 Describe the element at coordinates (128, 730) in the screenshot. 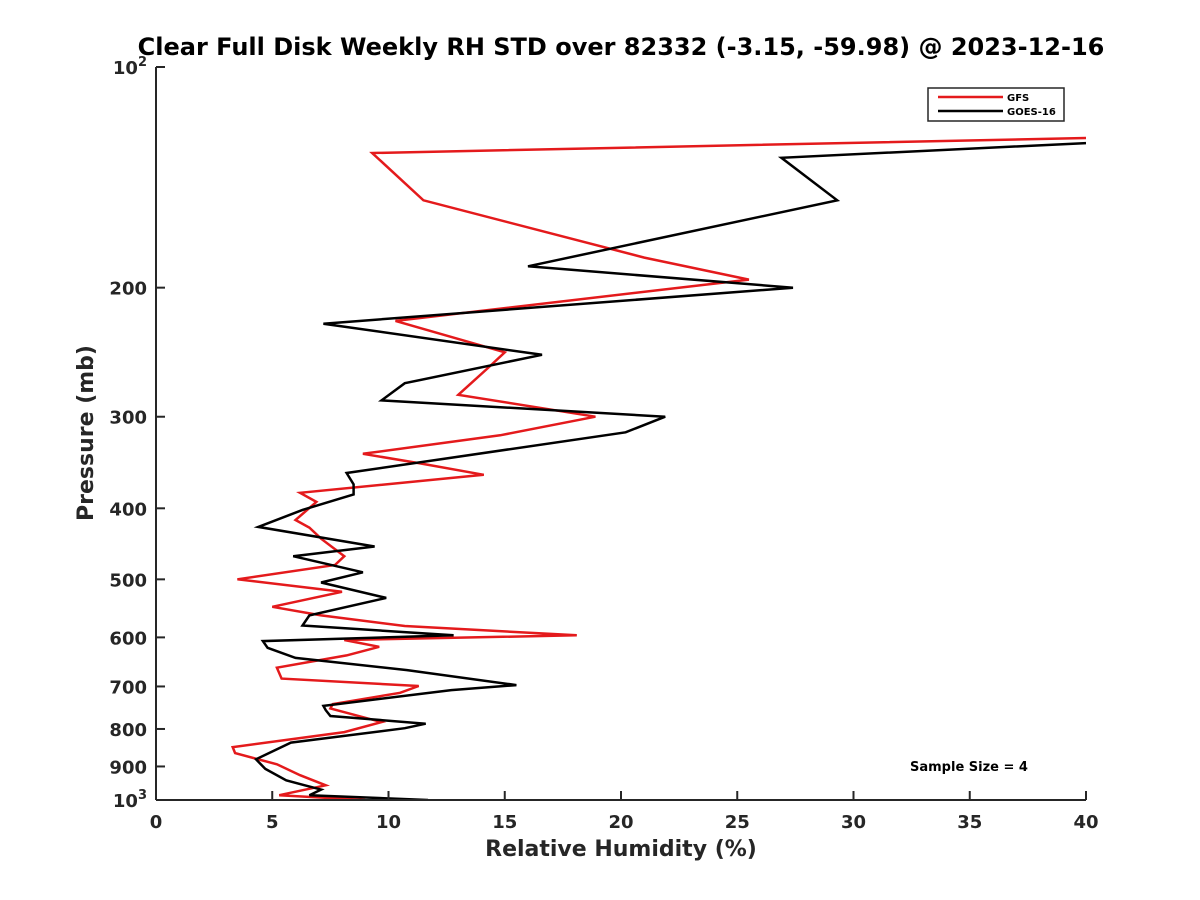

I see `y-tick-label: 800` at that location.